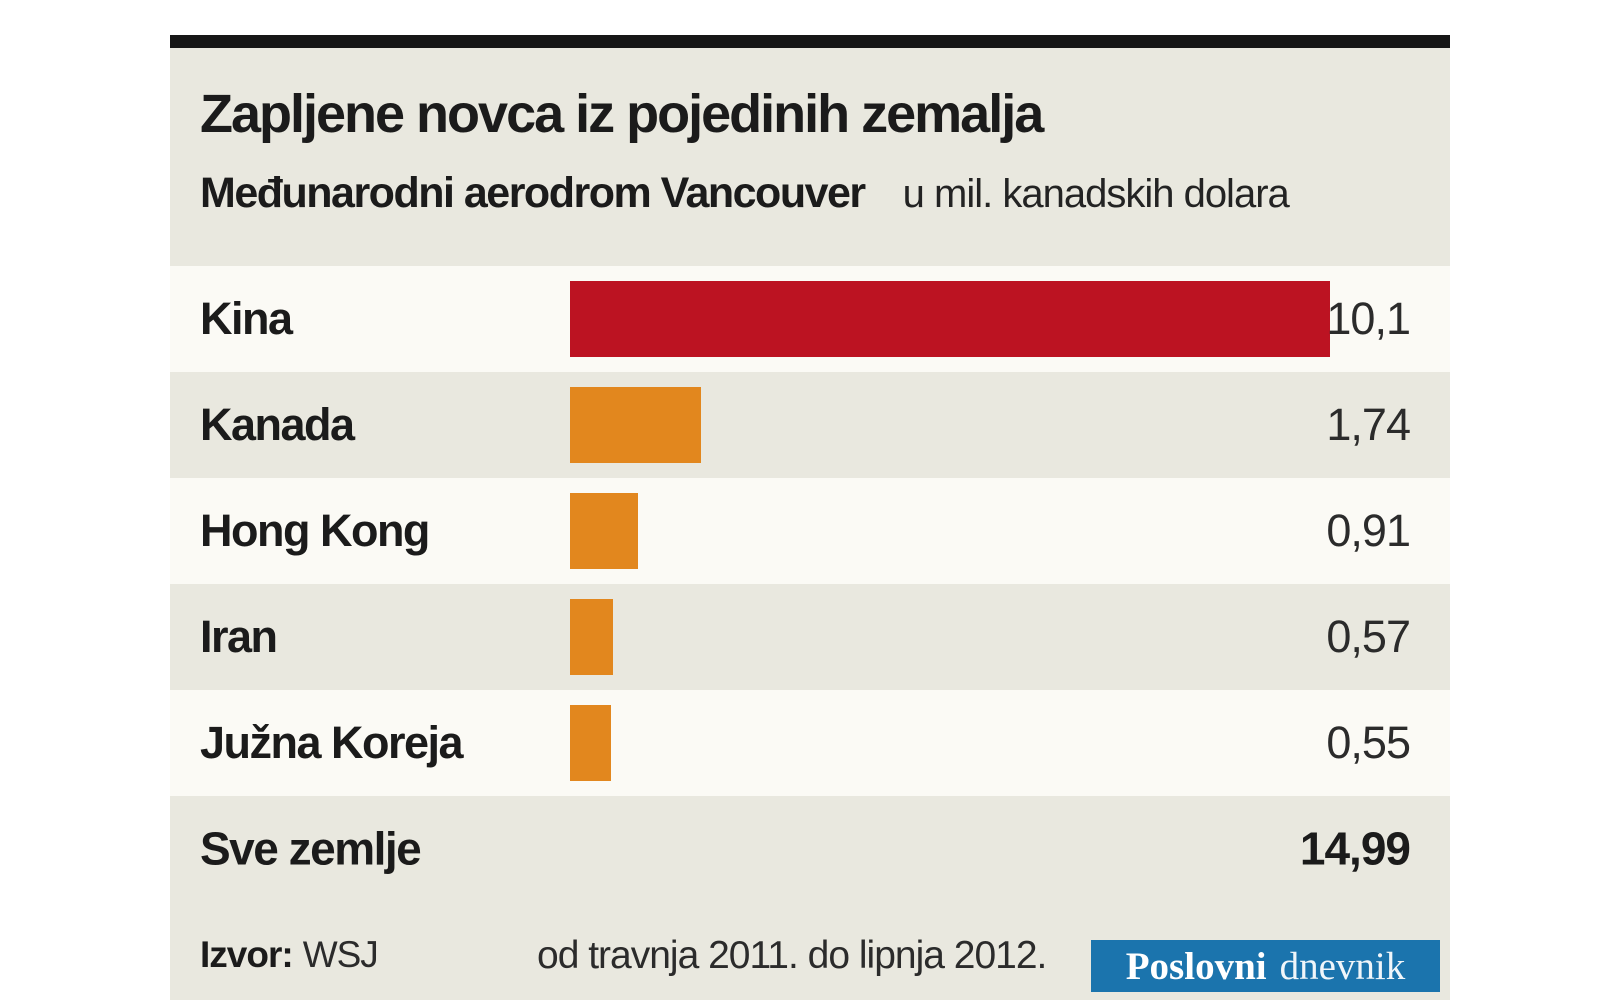  I want to click on country-label: Hong Kong, so click(315, 530).